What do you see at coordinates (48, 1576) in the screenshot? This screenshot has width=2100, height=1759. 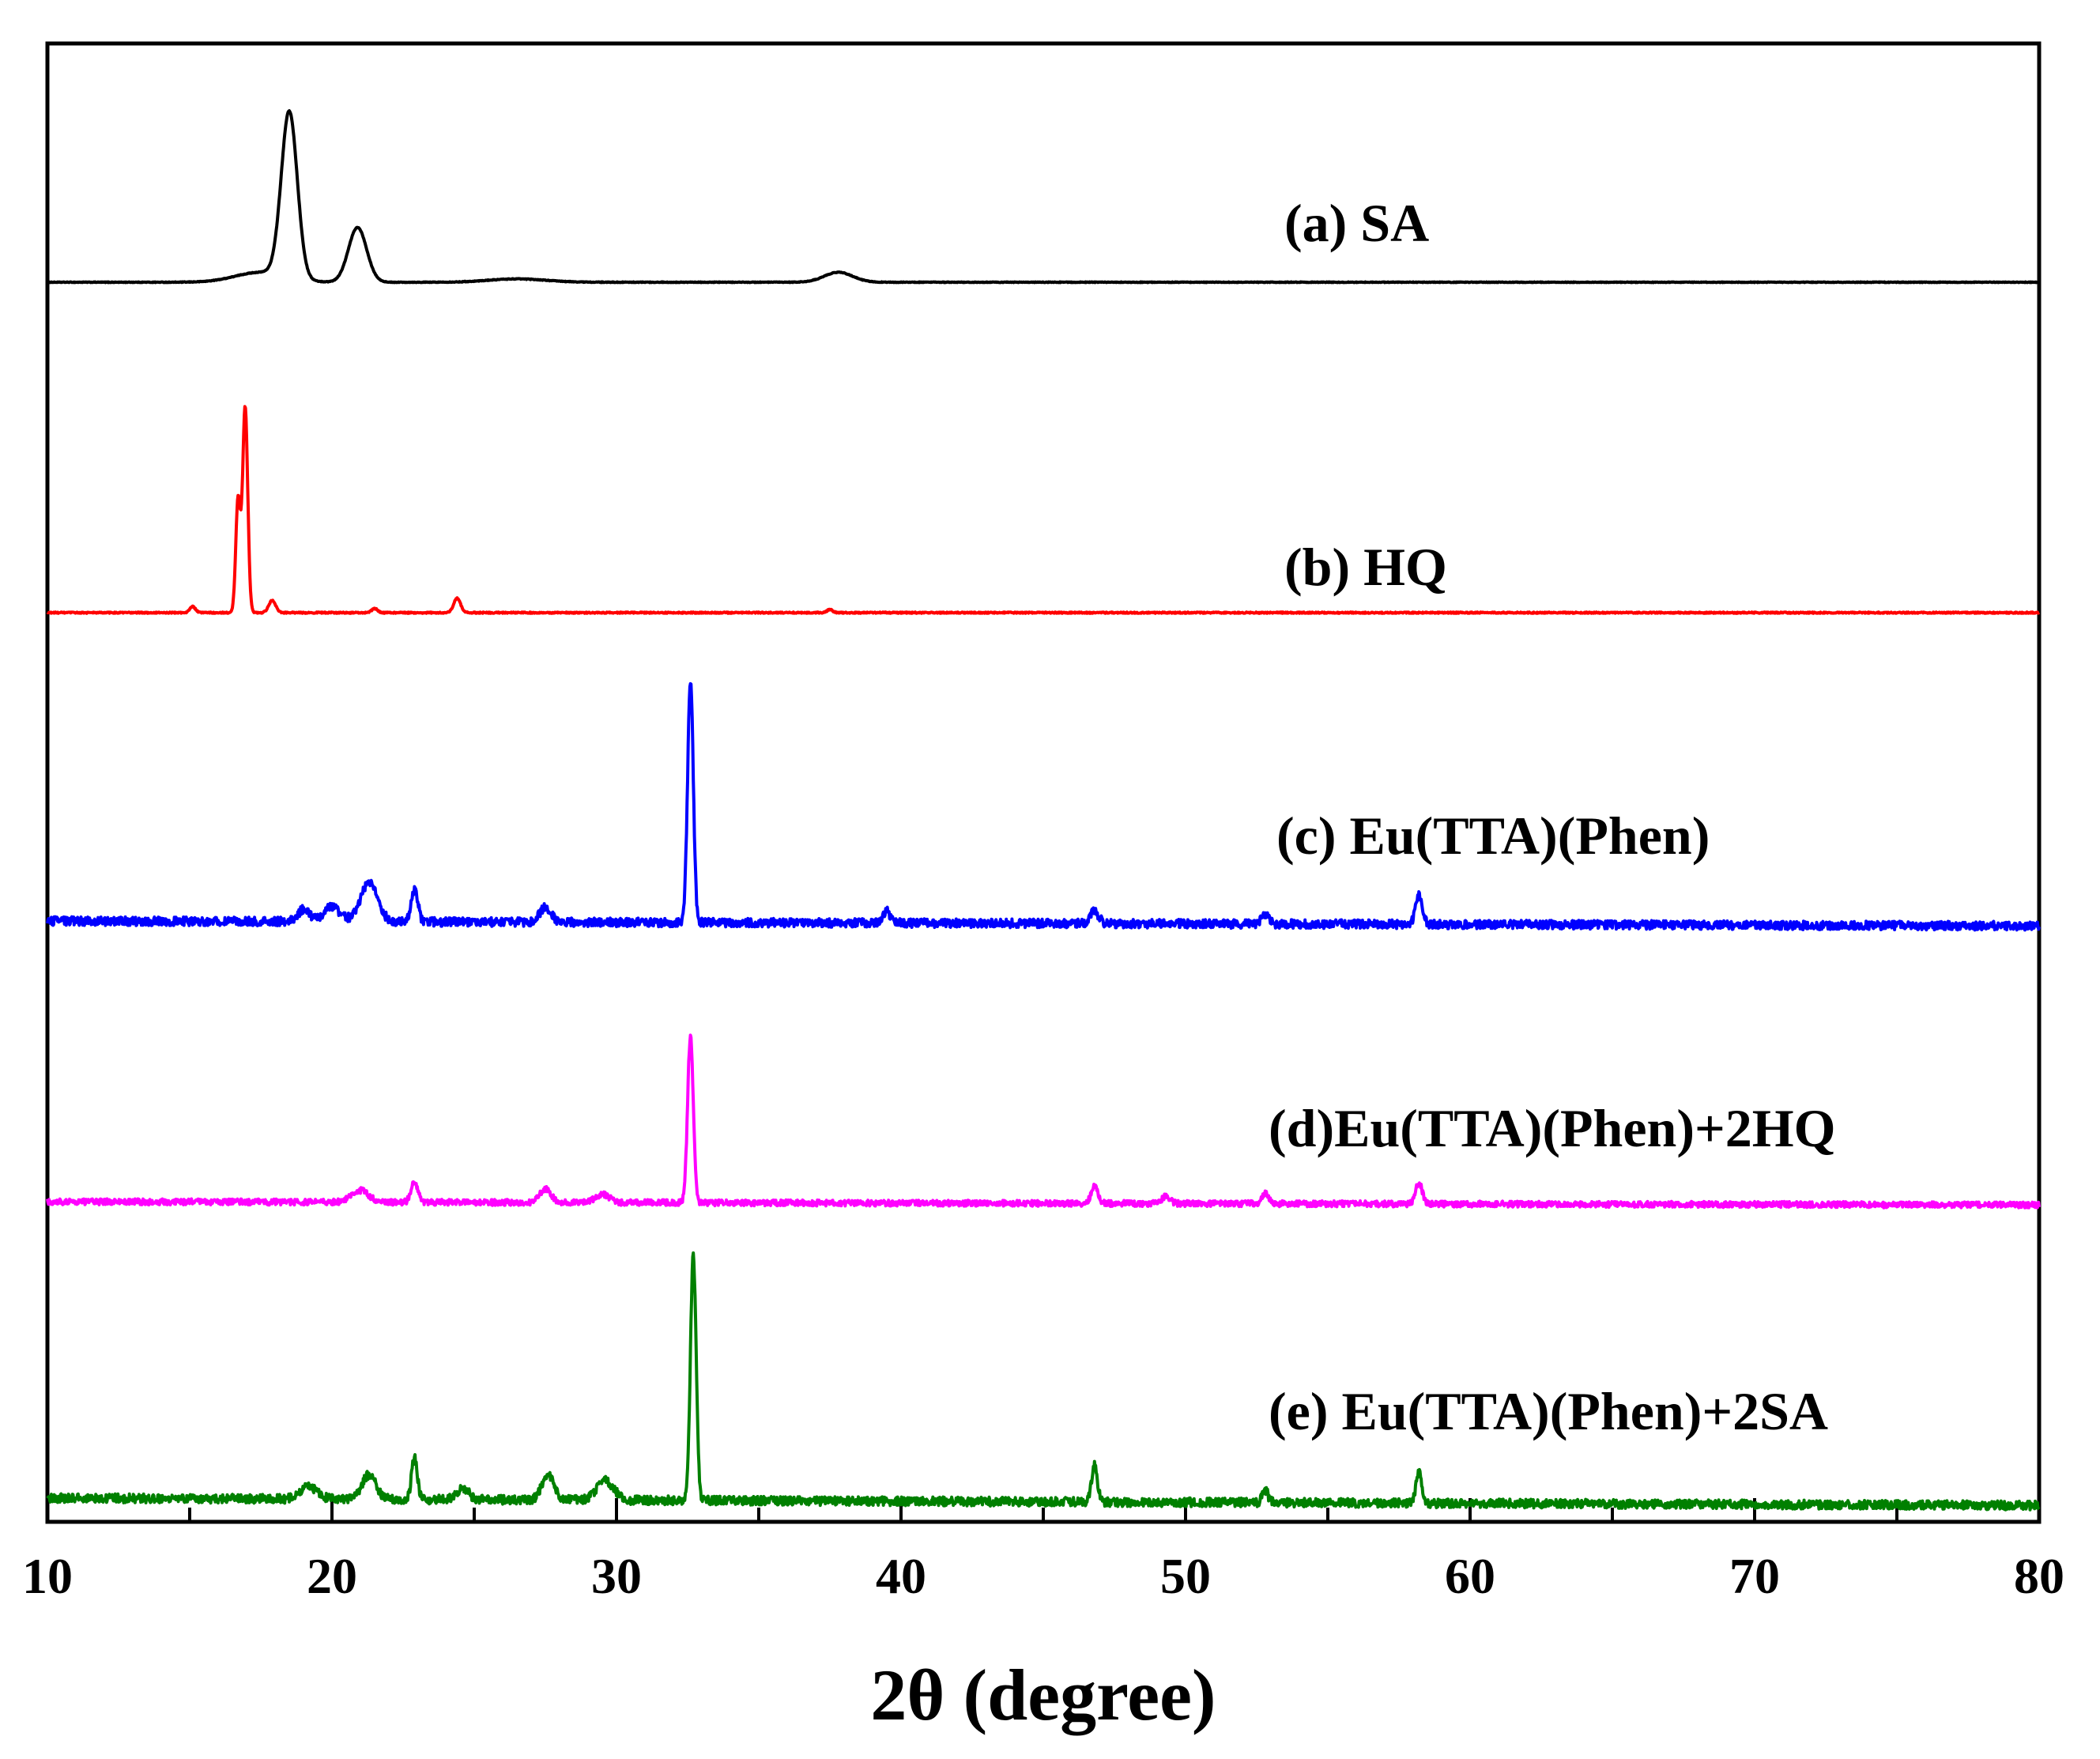 I see `x-tick-label-10: 10` at bounding box center [48, 1576].